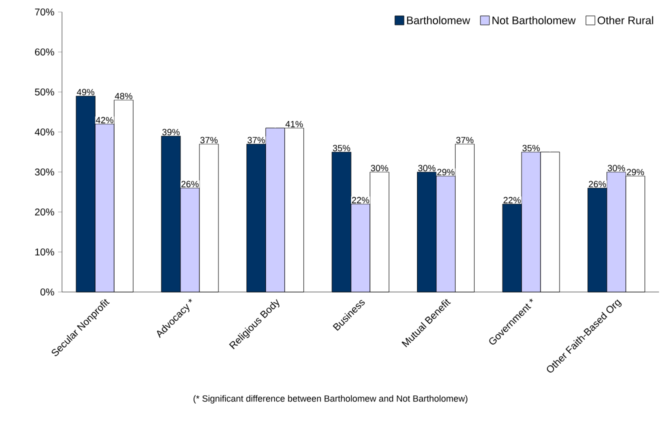 Image resolution: width=661 pixels, height=421 pixels. What do you see at coordinates (44, 92) in the screenshot?
I see `y-tick-label: 50%` at bounding box center [44, 92].